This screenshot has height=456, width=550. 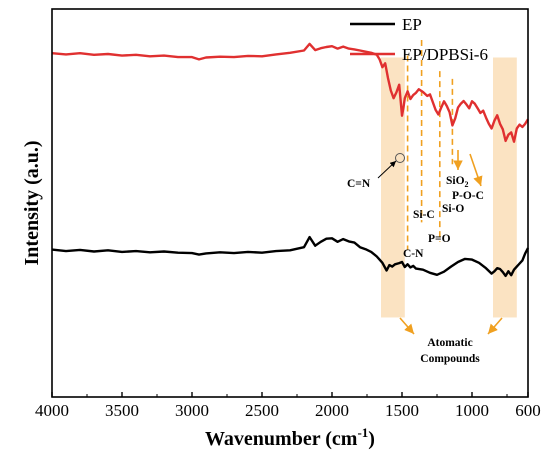 What do you see at coordinates (424, 215) in the screenshot?
I see `label-si-c: Si-C` at bounding box center [424, 215].